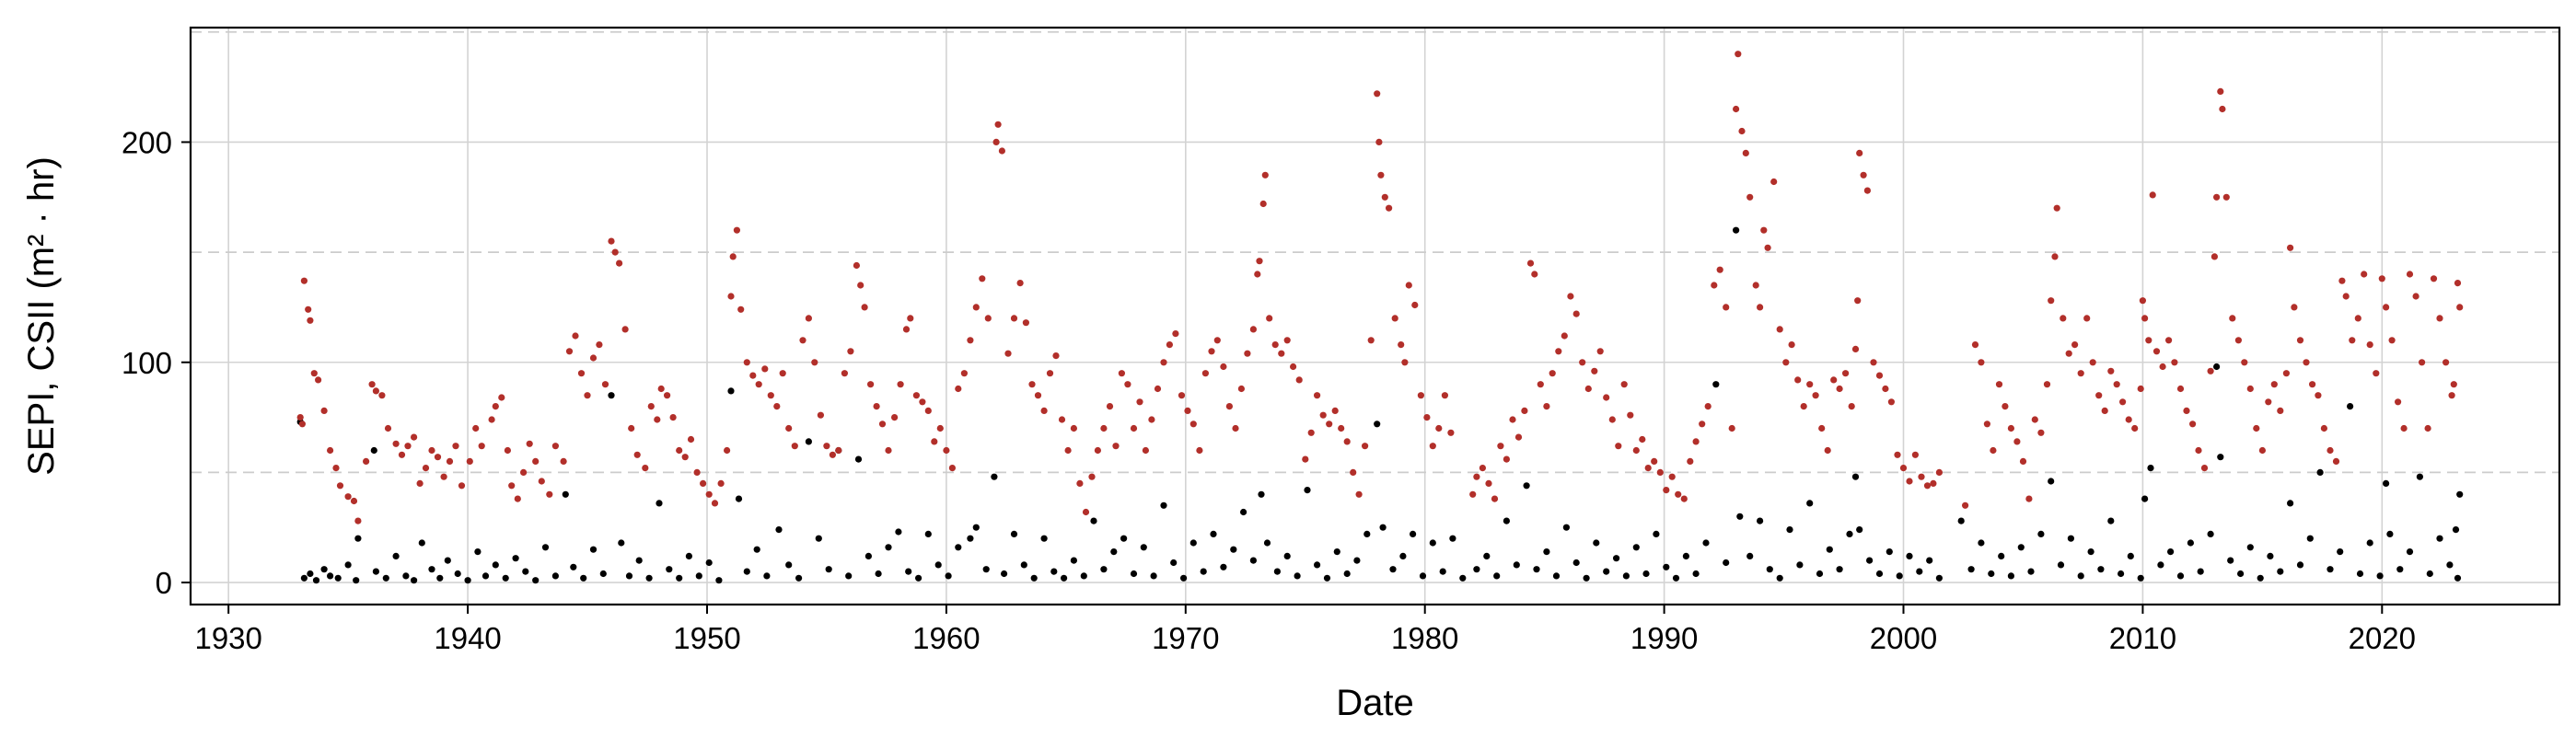  I want to click on y-tick-label: 0, so click(164, 583).